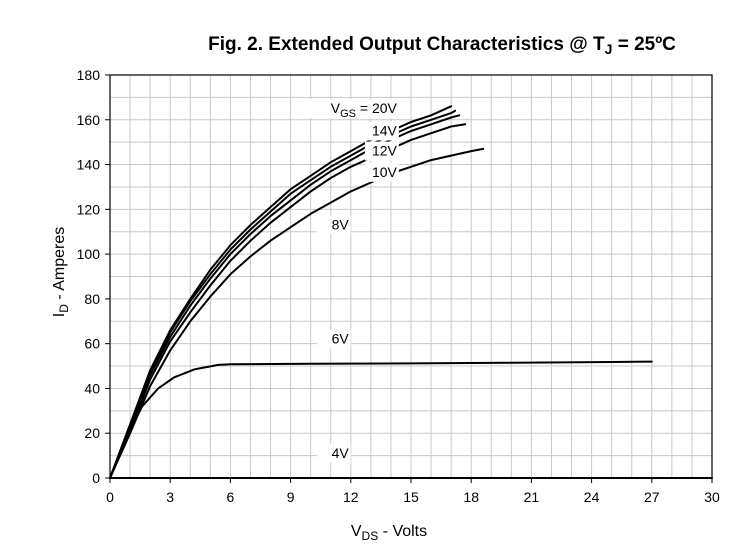 The height and width of the screenshot is (560, 749). I want to click on y-tick-label: 80, so click(92, 299).